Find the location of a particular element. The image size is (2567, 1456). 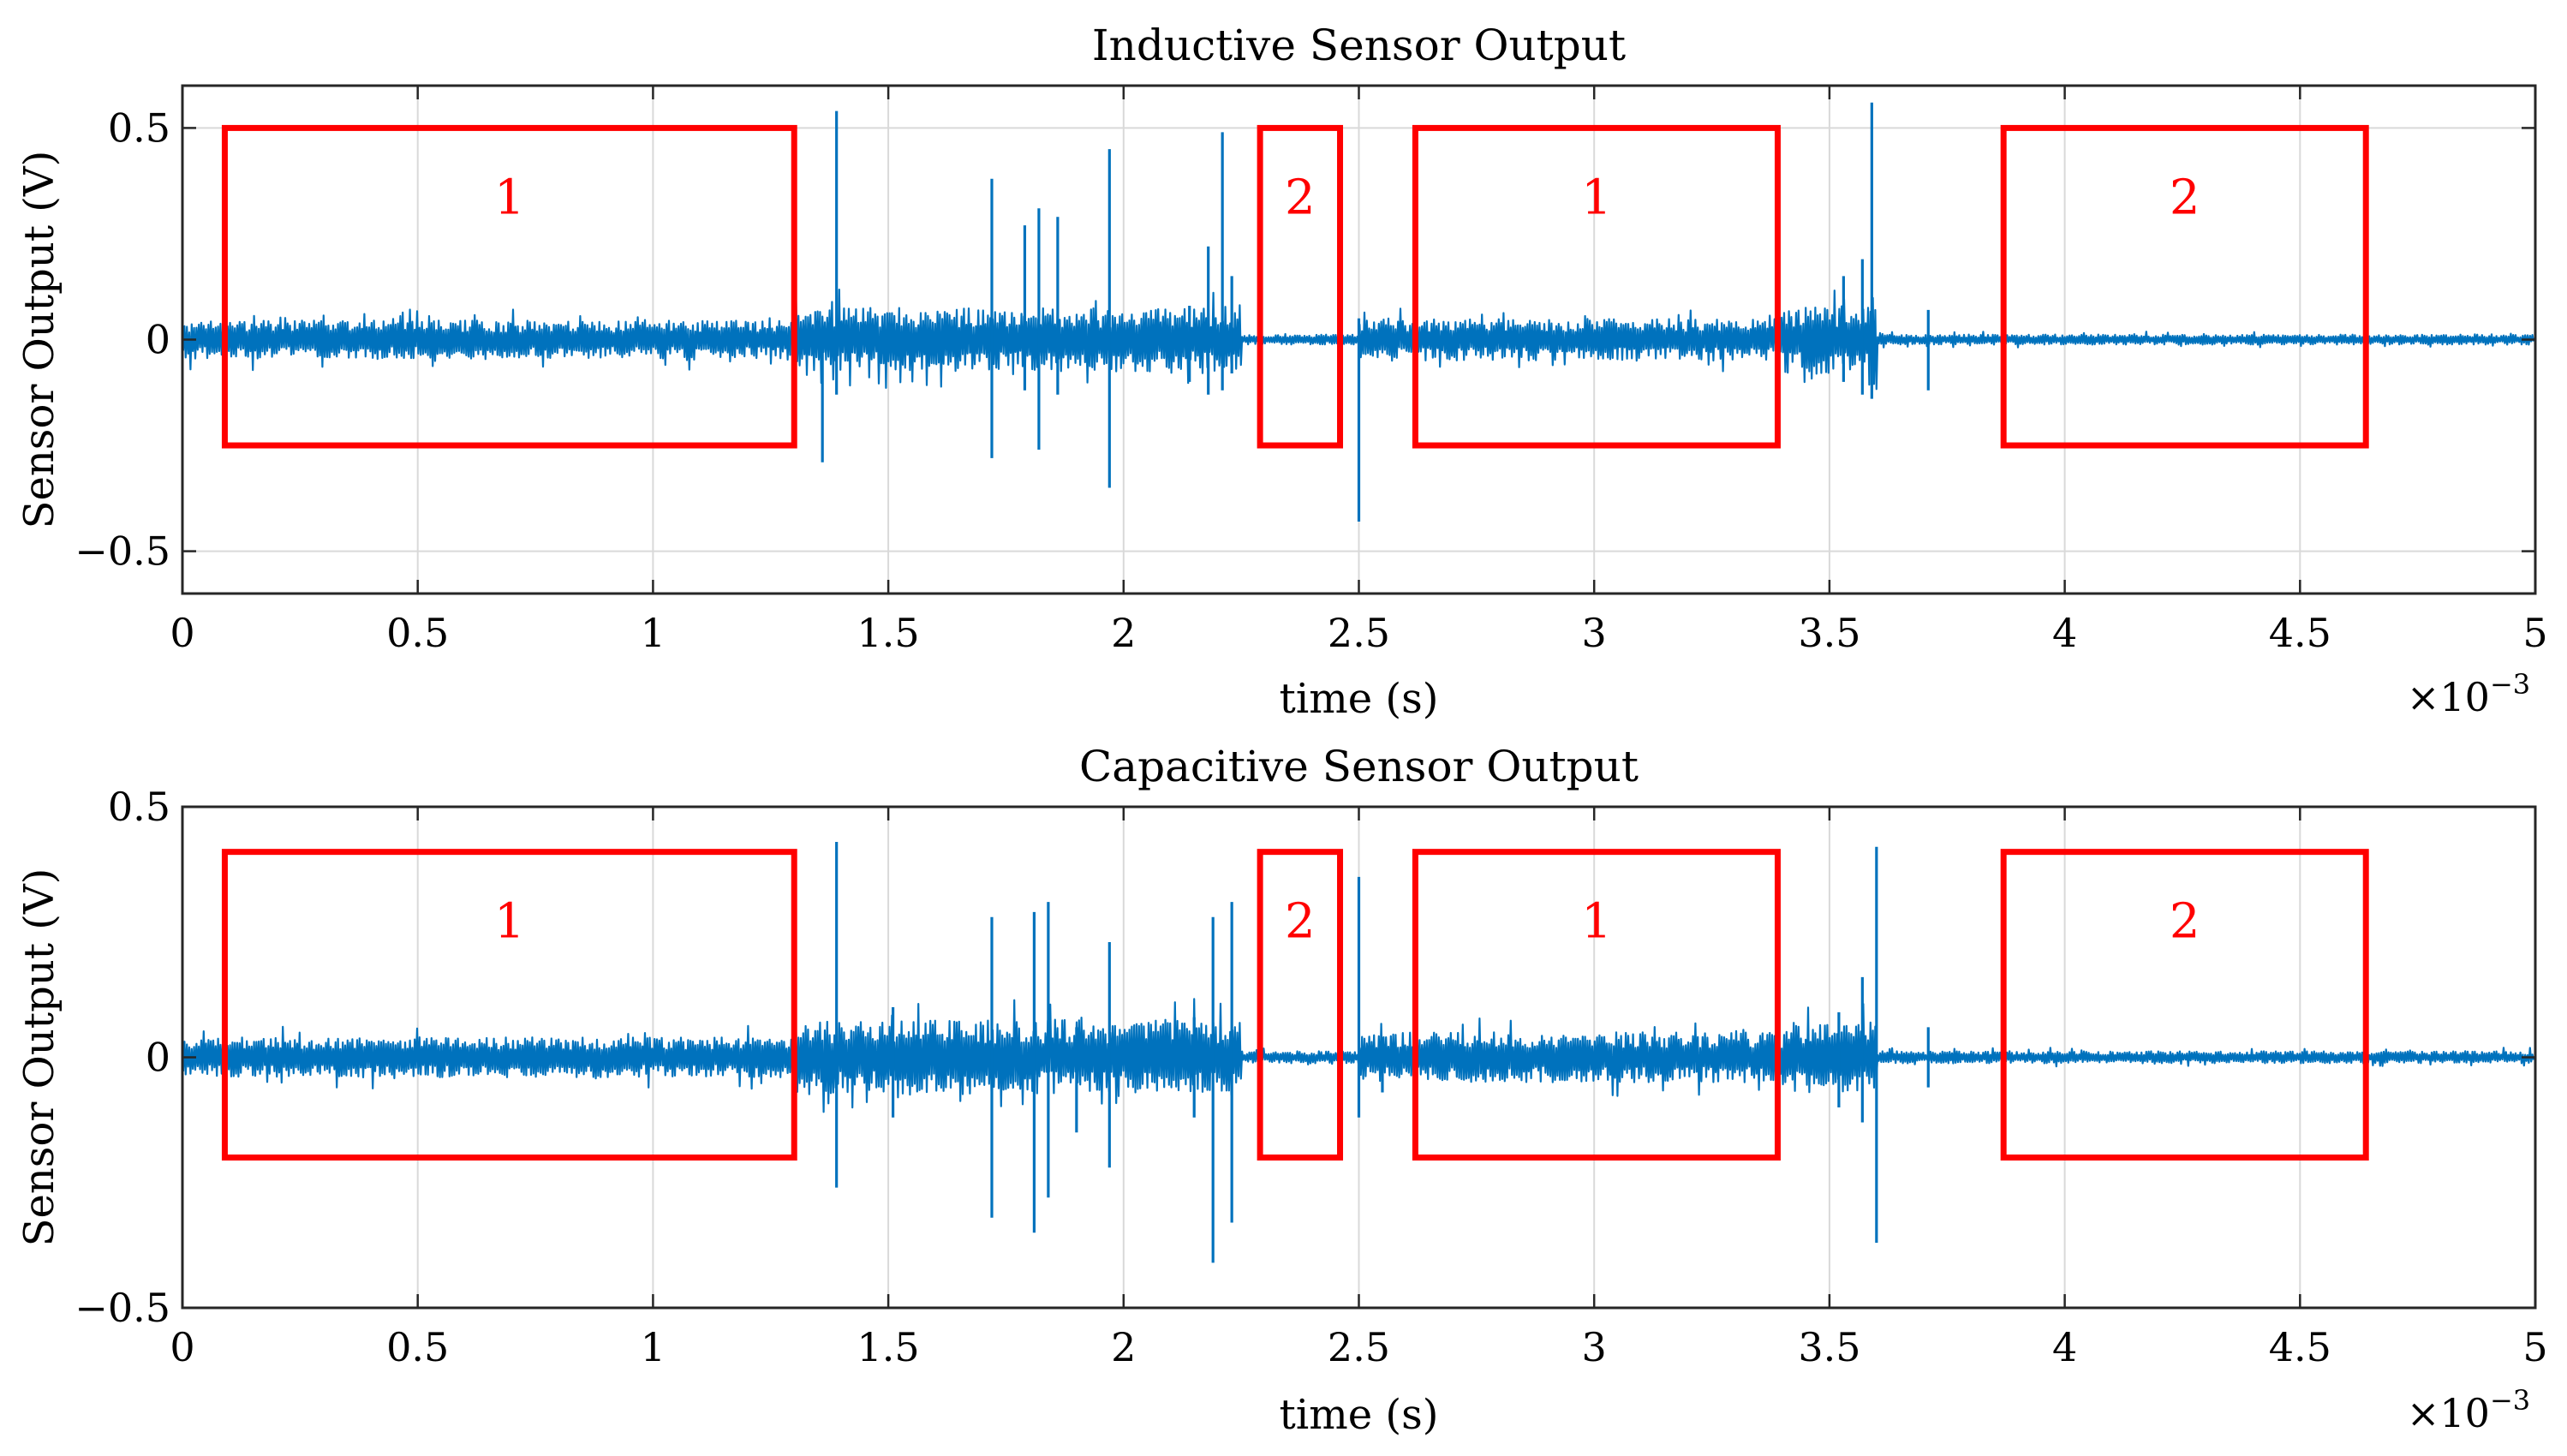

chart-title: Inductive Sensor Output is located at coordinates (1359, 45).